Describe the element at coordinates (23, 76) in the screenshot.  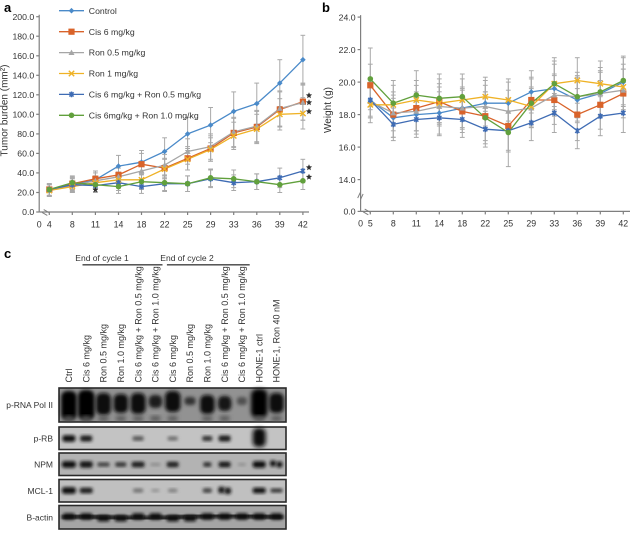
I see `svg-text: 140.0` at that location.